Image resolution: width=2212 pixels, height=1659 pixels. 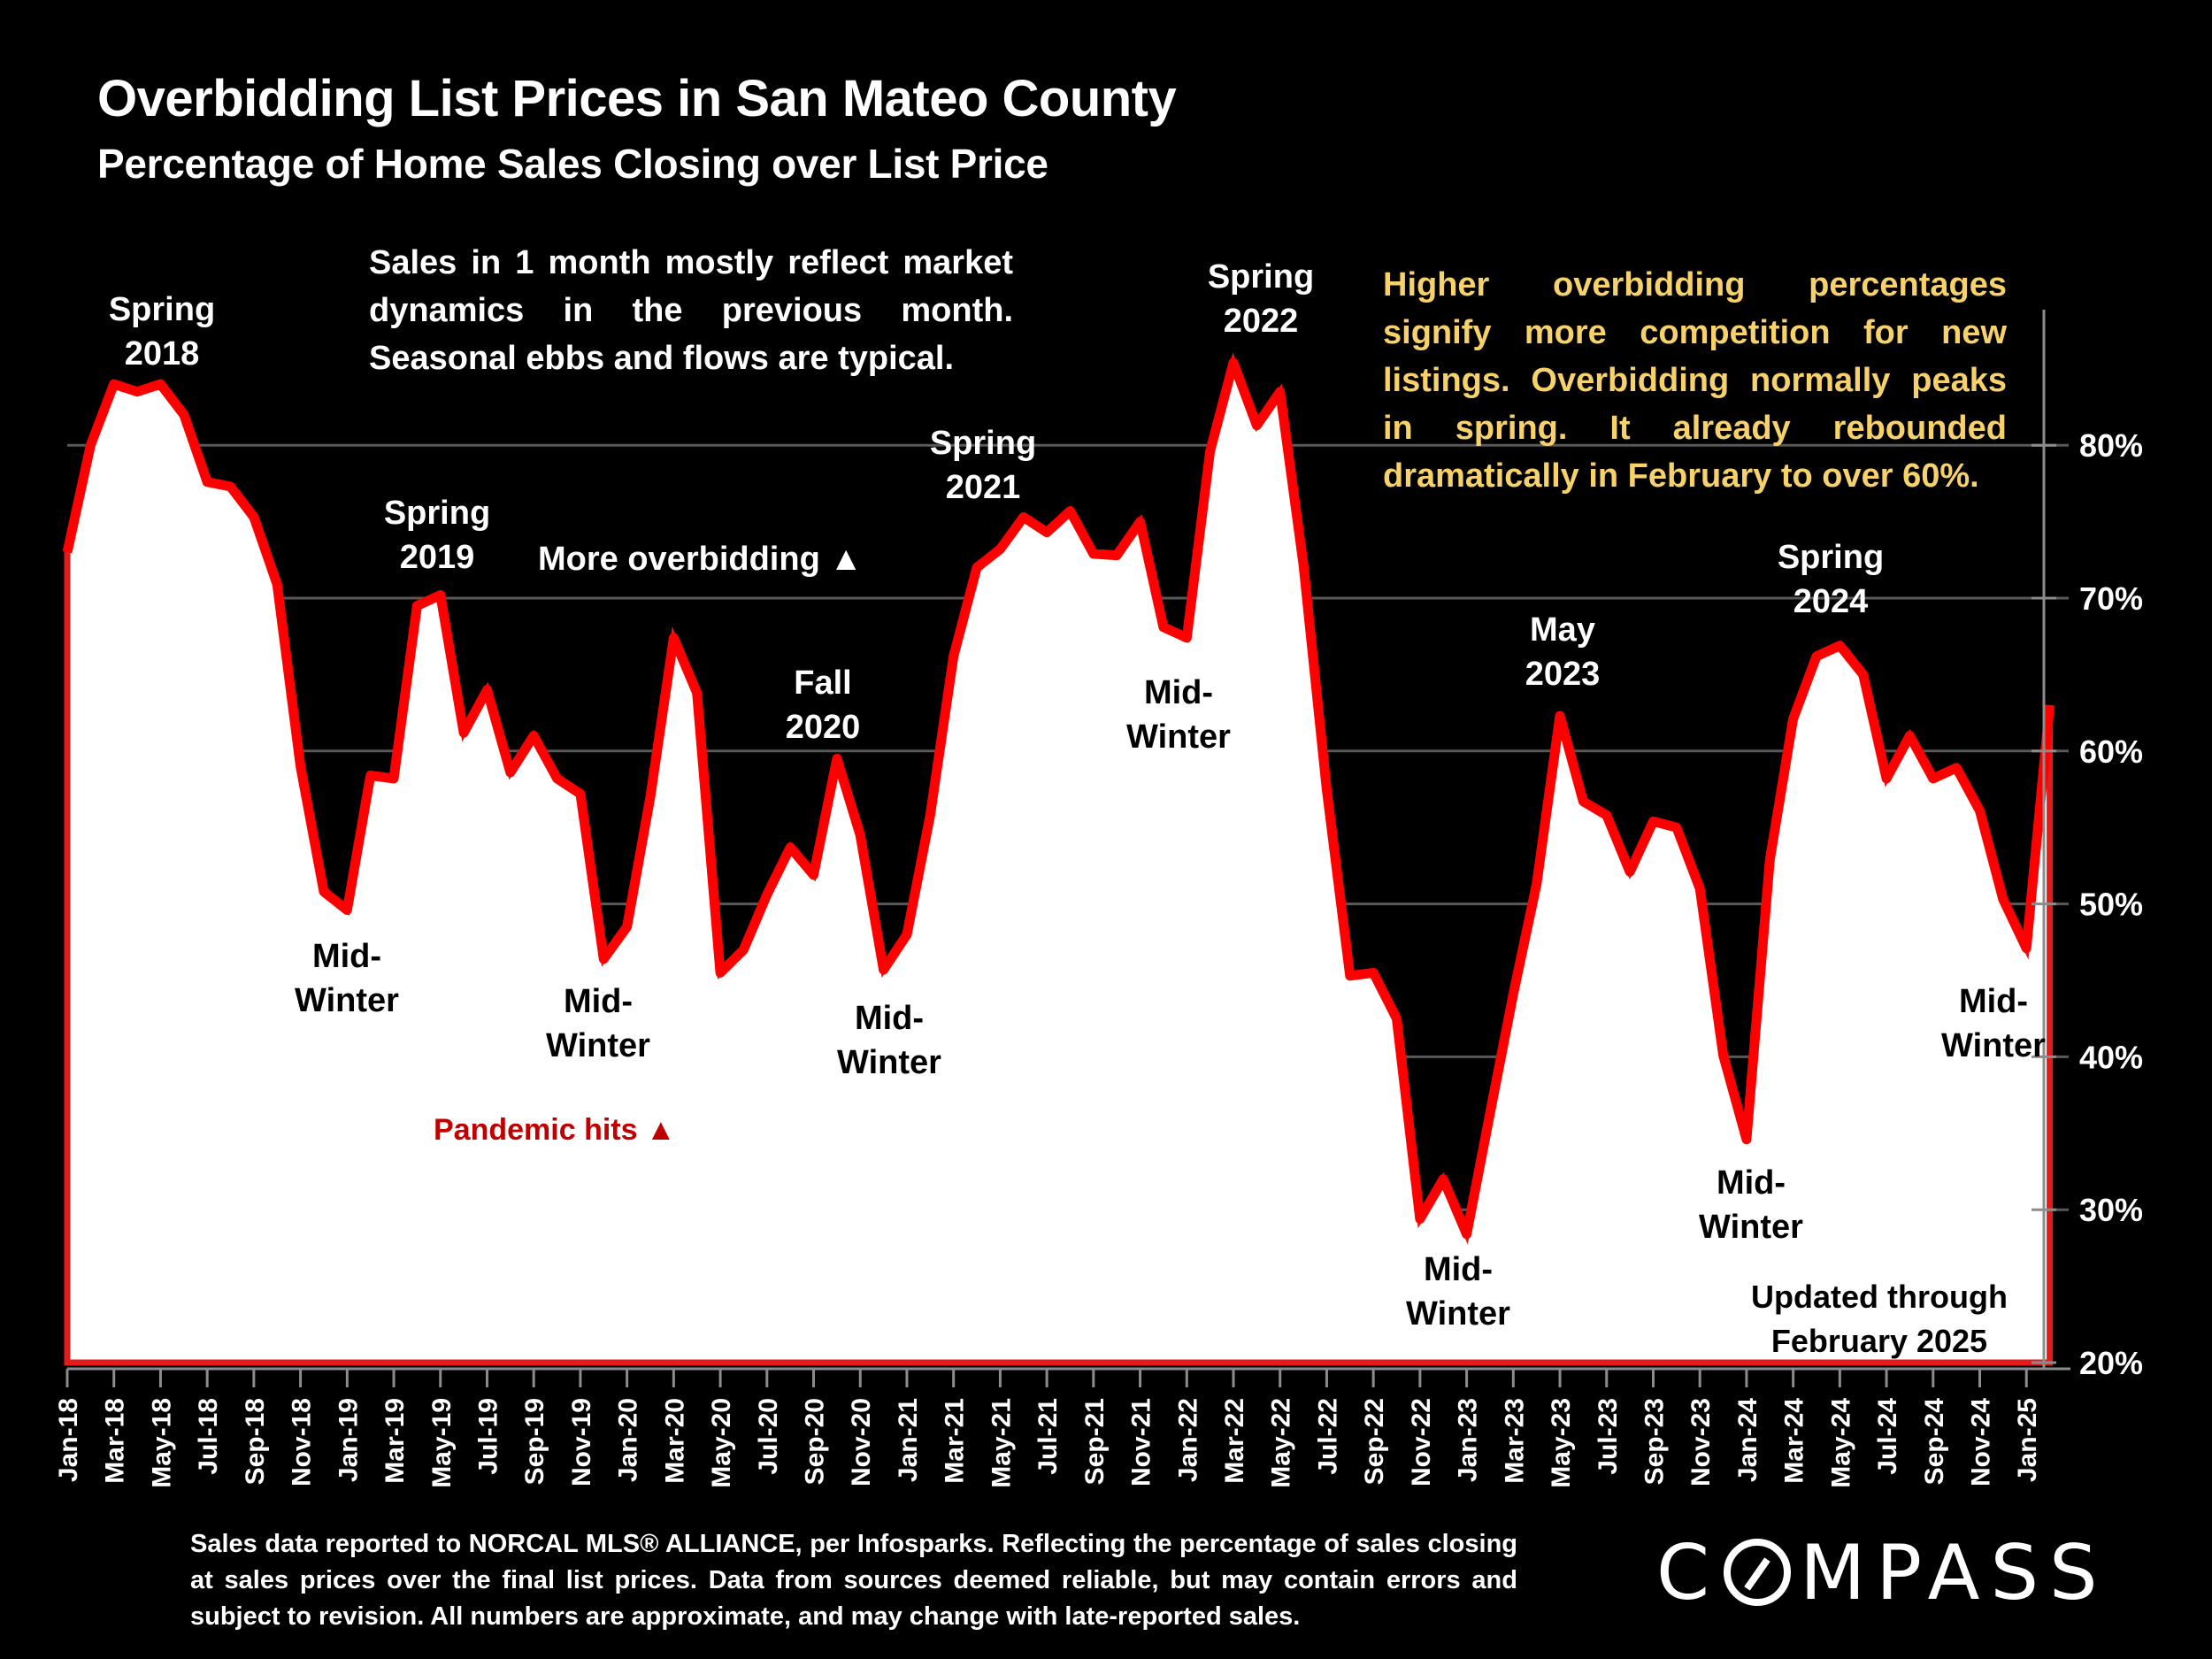 I want to click on x-tick-label: Sep-19, so click(x=535, y=1442).